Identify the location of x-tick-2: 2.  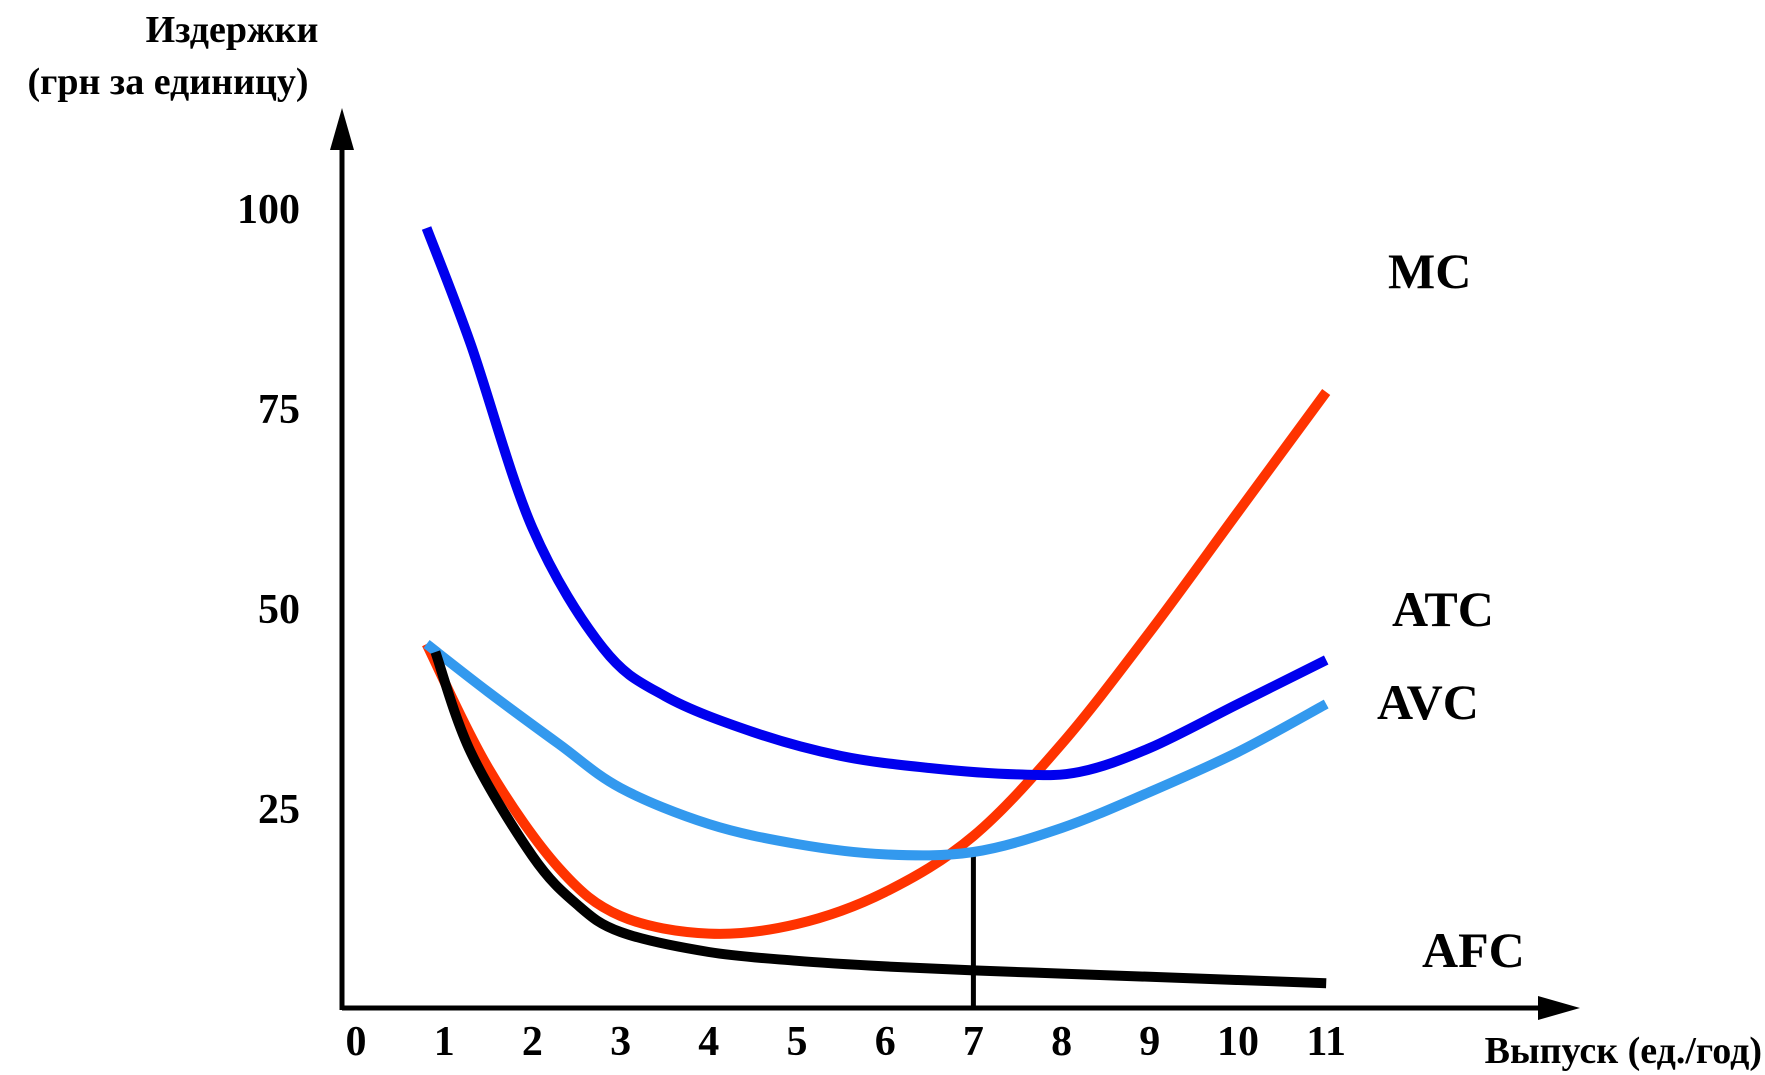
(532, 1042).